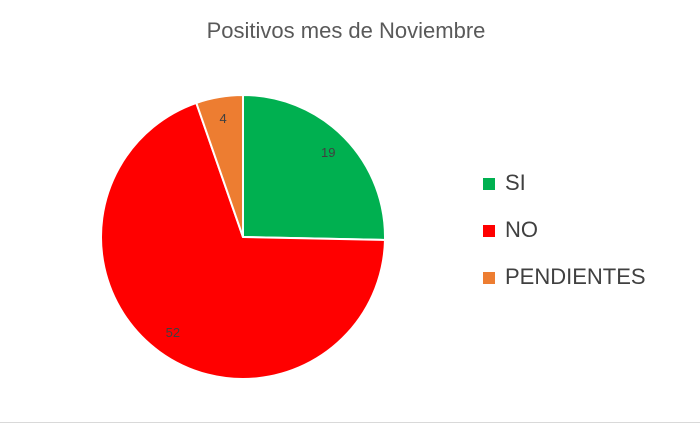 Image resolution: width=700 pixels, height=424 pixels. I want to click on chart-title: Positivos mes de Noviembre, so click(346, 30).